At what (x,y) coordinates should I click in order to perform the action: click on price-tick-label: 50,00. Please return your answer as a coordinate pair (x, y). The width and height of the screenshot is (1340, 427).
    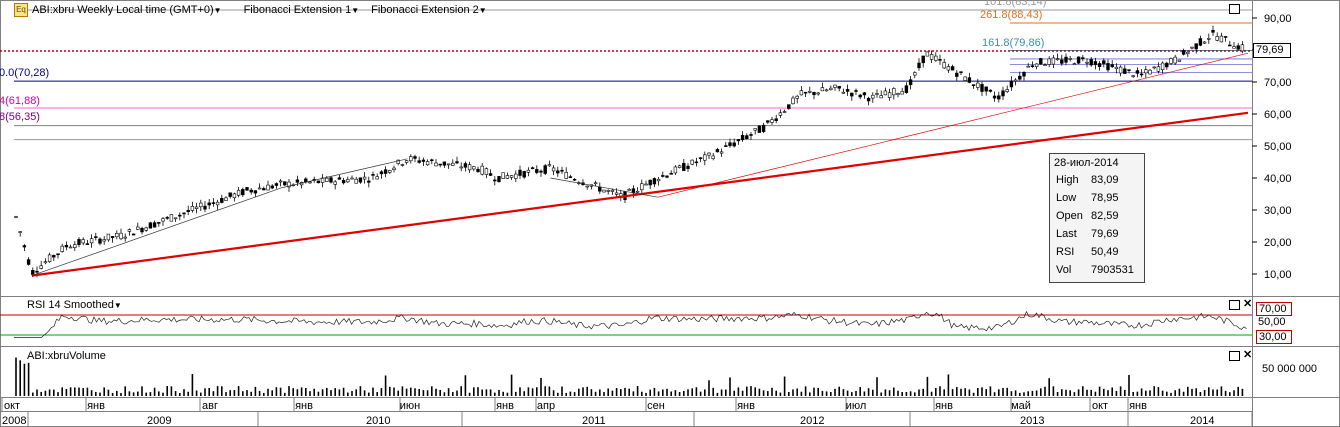
    Looking at the image, I should click on (1278, 147).